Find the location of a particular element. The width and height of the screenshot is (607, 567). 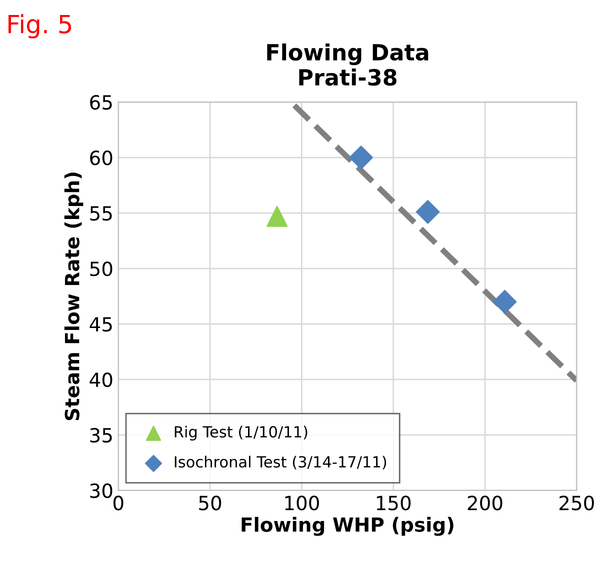

y-tick-label: 45 is located at coordinates (101, 324).